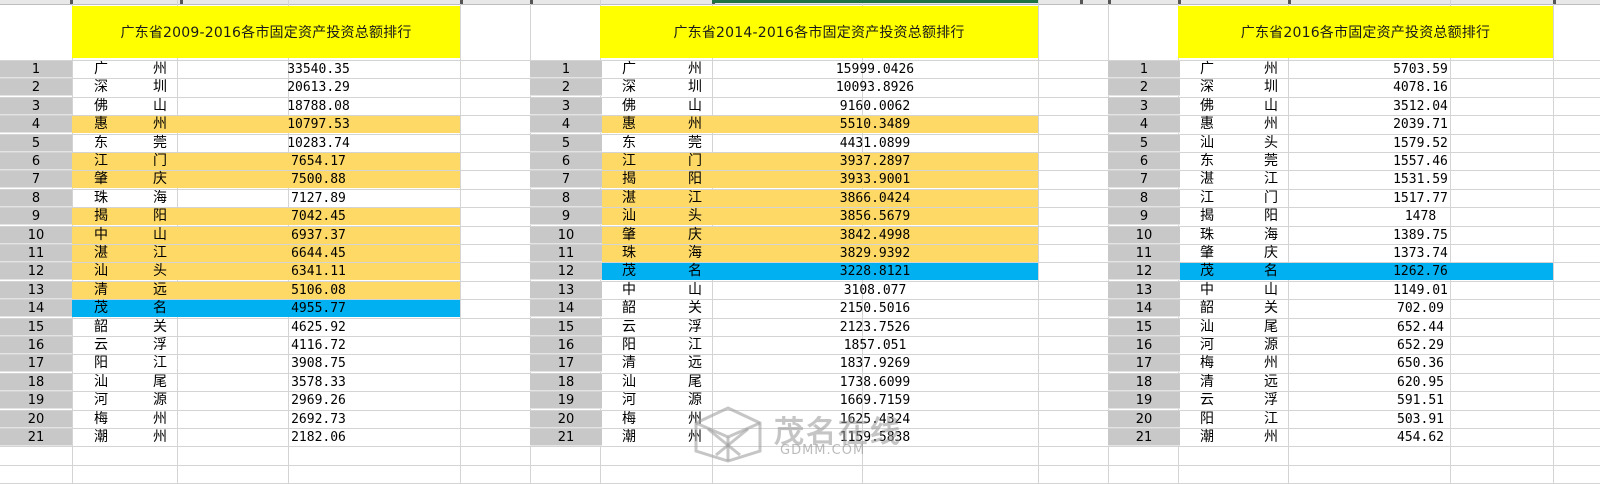  Describe the element at coordinates (1420, 290) in the screenshot. I see `value-cell: 1149.01` at that location.